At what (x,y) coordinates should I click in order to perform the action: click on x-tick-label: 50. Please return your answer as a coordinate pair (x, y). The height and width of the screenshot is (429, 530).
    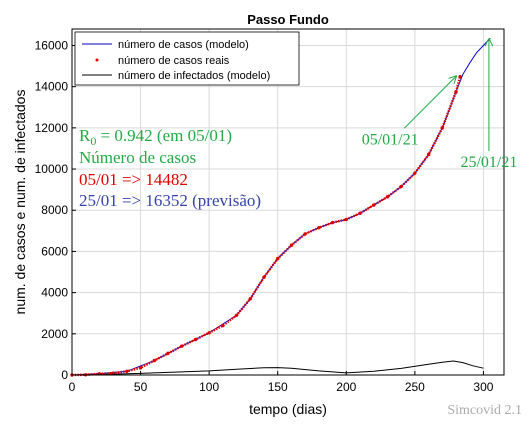
    Looking at the image, I should click on (141, 387).